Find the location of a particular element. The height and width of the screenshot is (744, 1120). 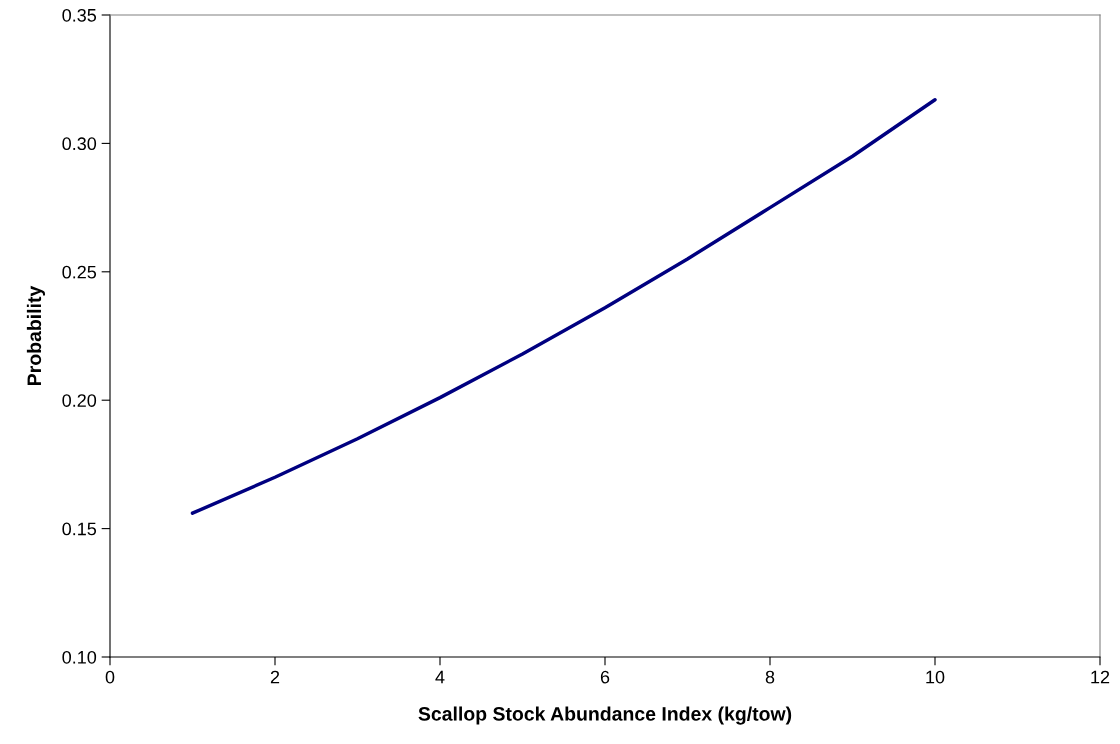

y-axis-title: Probability is located at coordinates (35, 335).